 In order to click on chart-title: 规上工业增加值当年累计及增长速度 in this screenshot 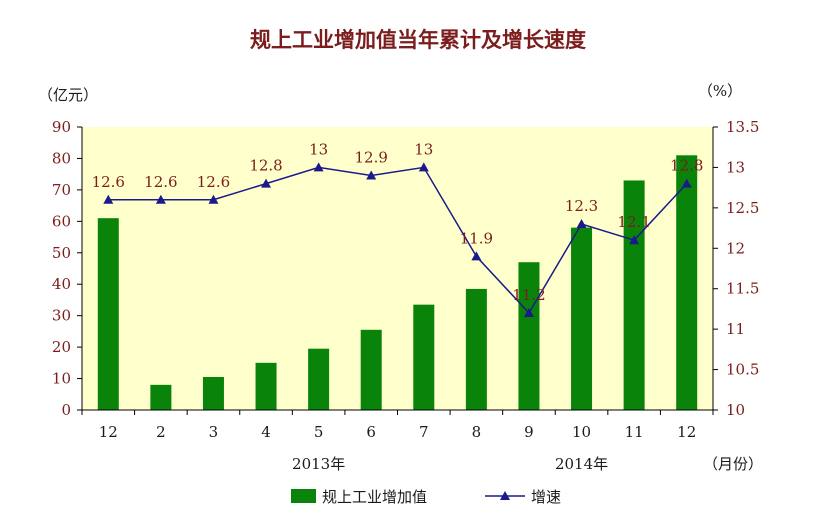, I will do `click(418, 39)`.